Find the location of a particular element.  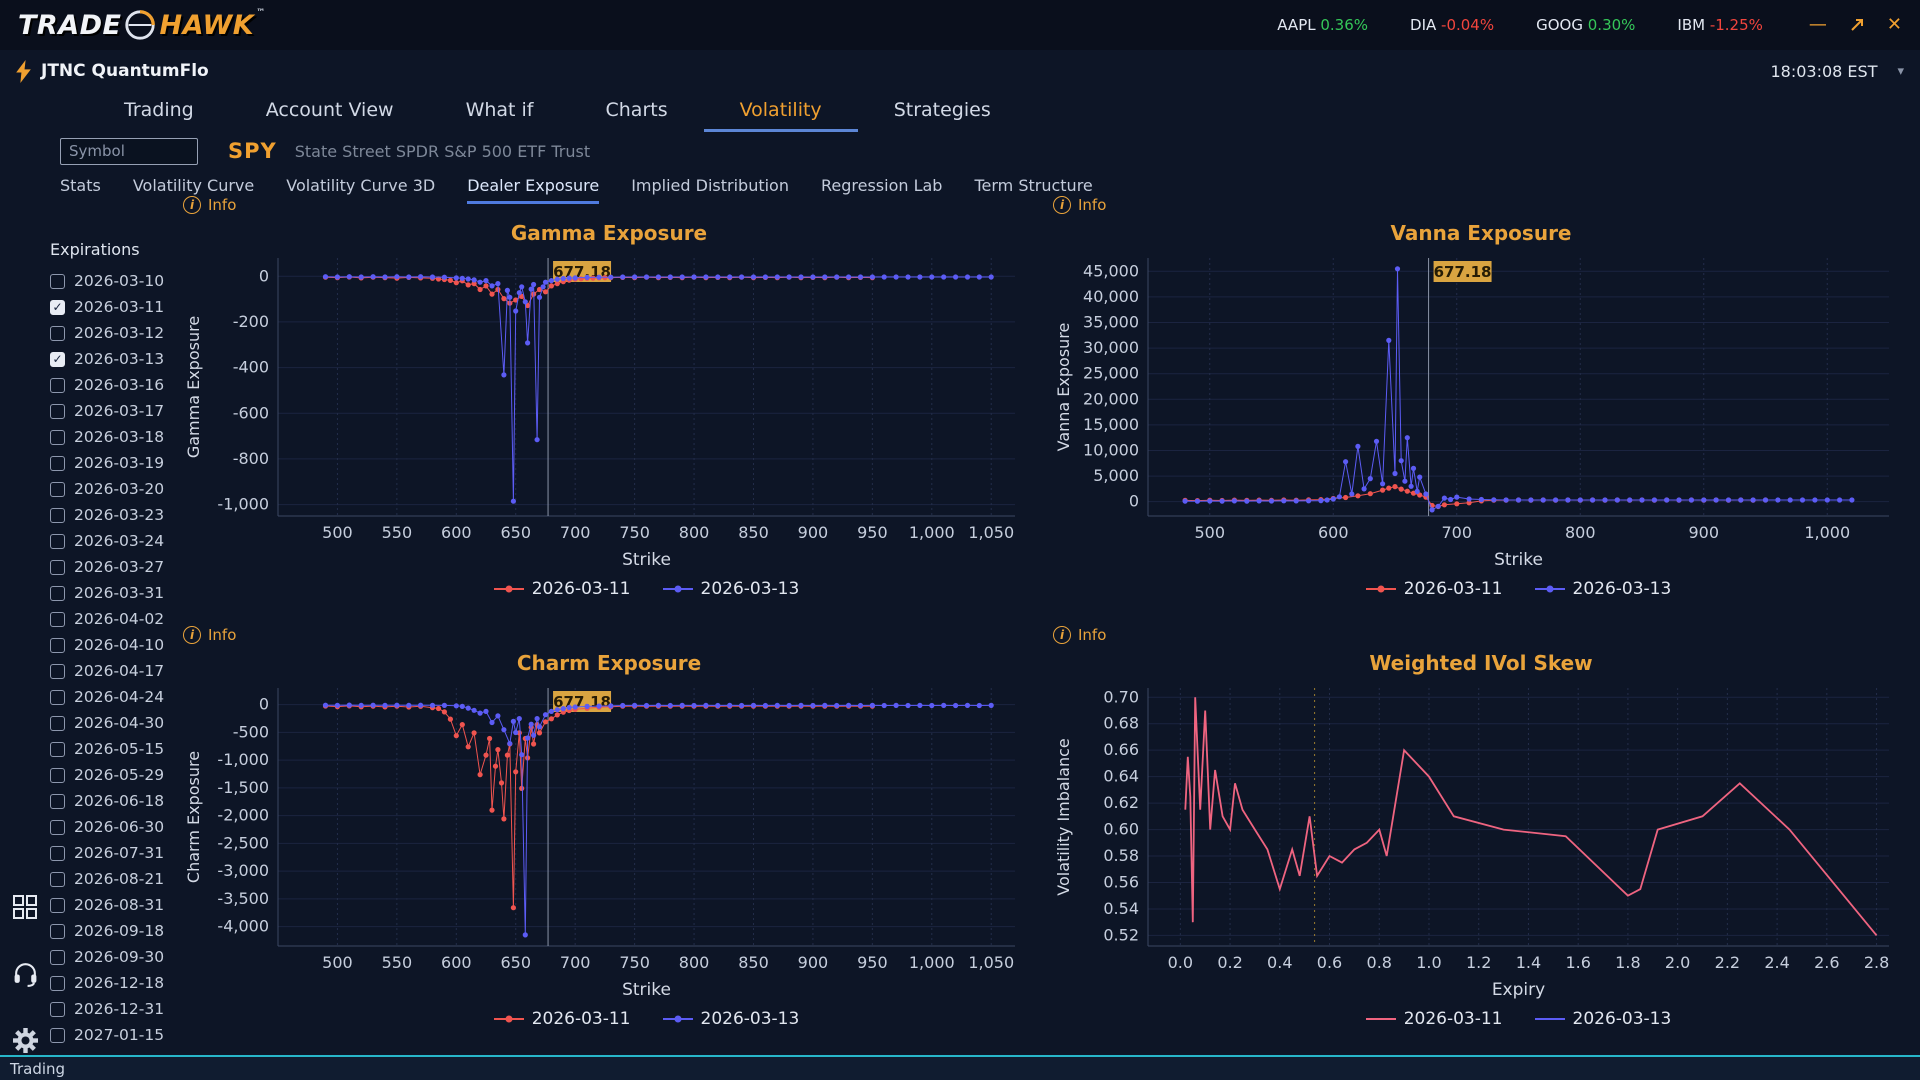

expiration-item: 2026-04-24 is located at coordinates (128, 697).